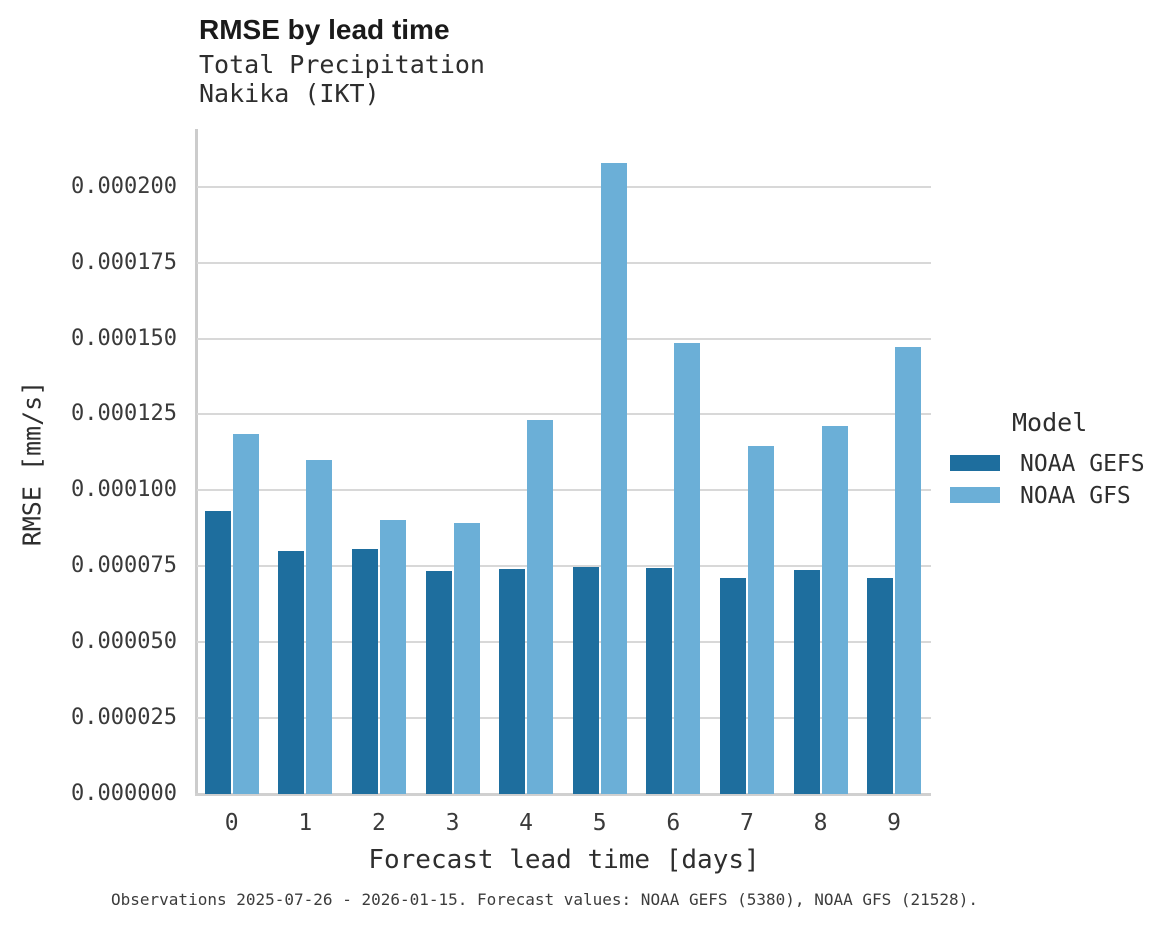  Describe the element at coordinates (324, 29) in the screenshot. I see `chart-title: RMSE by lead time` at that location.